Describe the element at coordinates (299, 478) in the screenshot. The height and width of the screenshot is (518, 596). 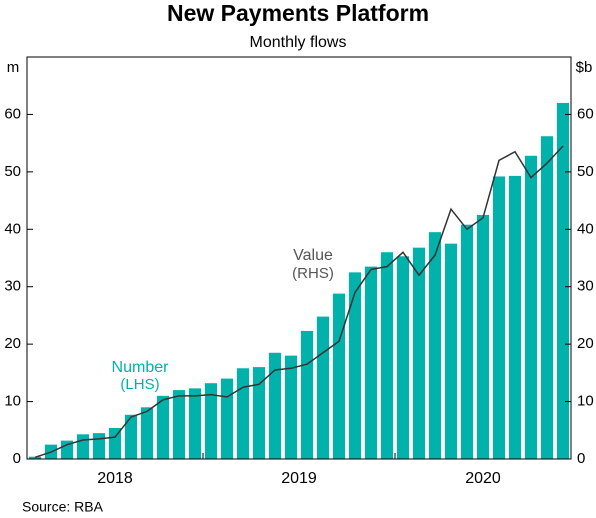
I see `x-tick-label: 2019` at that location.